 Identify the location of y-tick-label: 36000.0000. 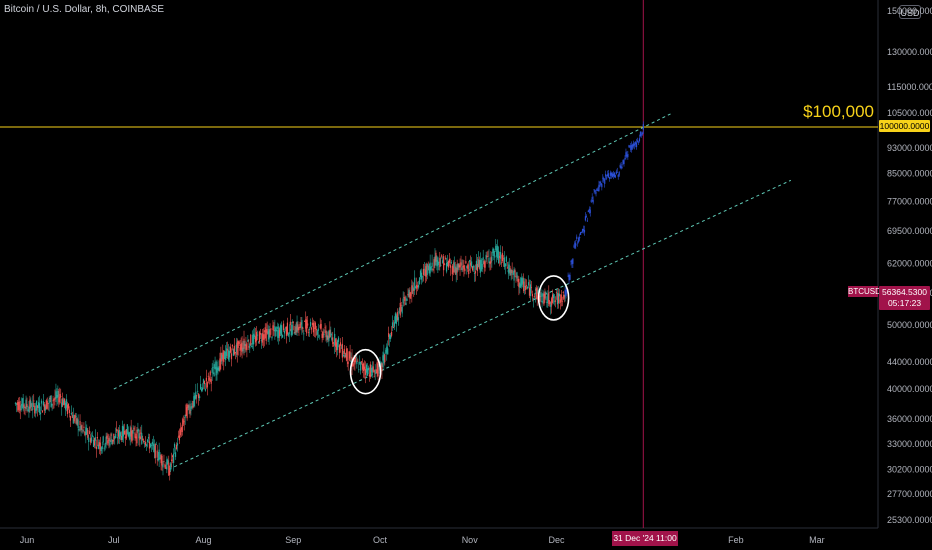
(909, 419).